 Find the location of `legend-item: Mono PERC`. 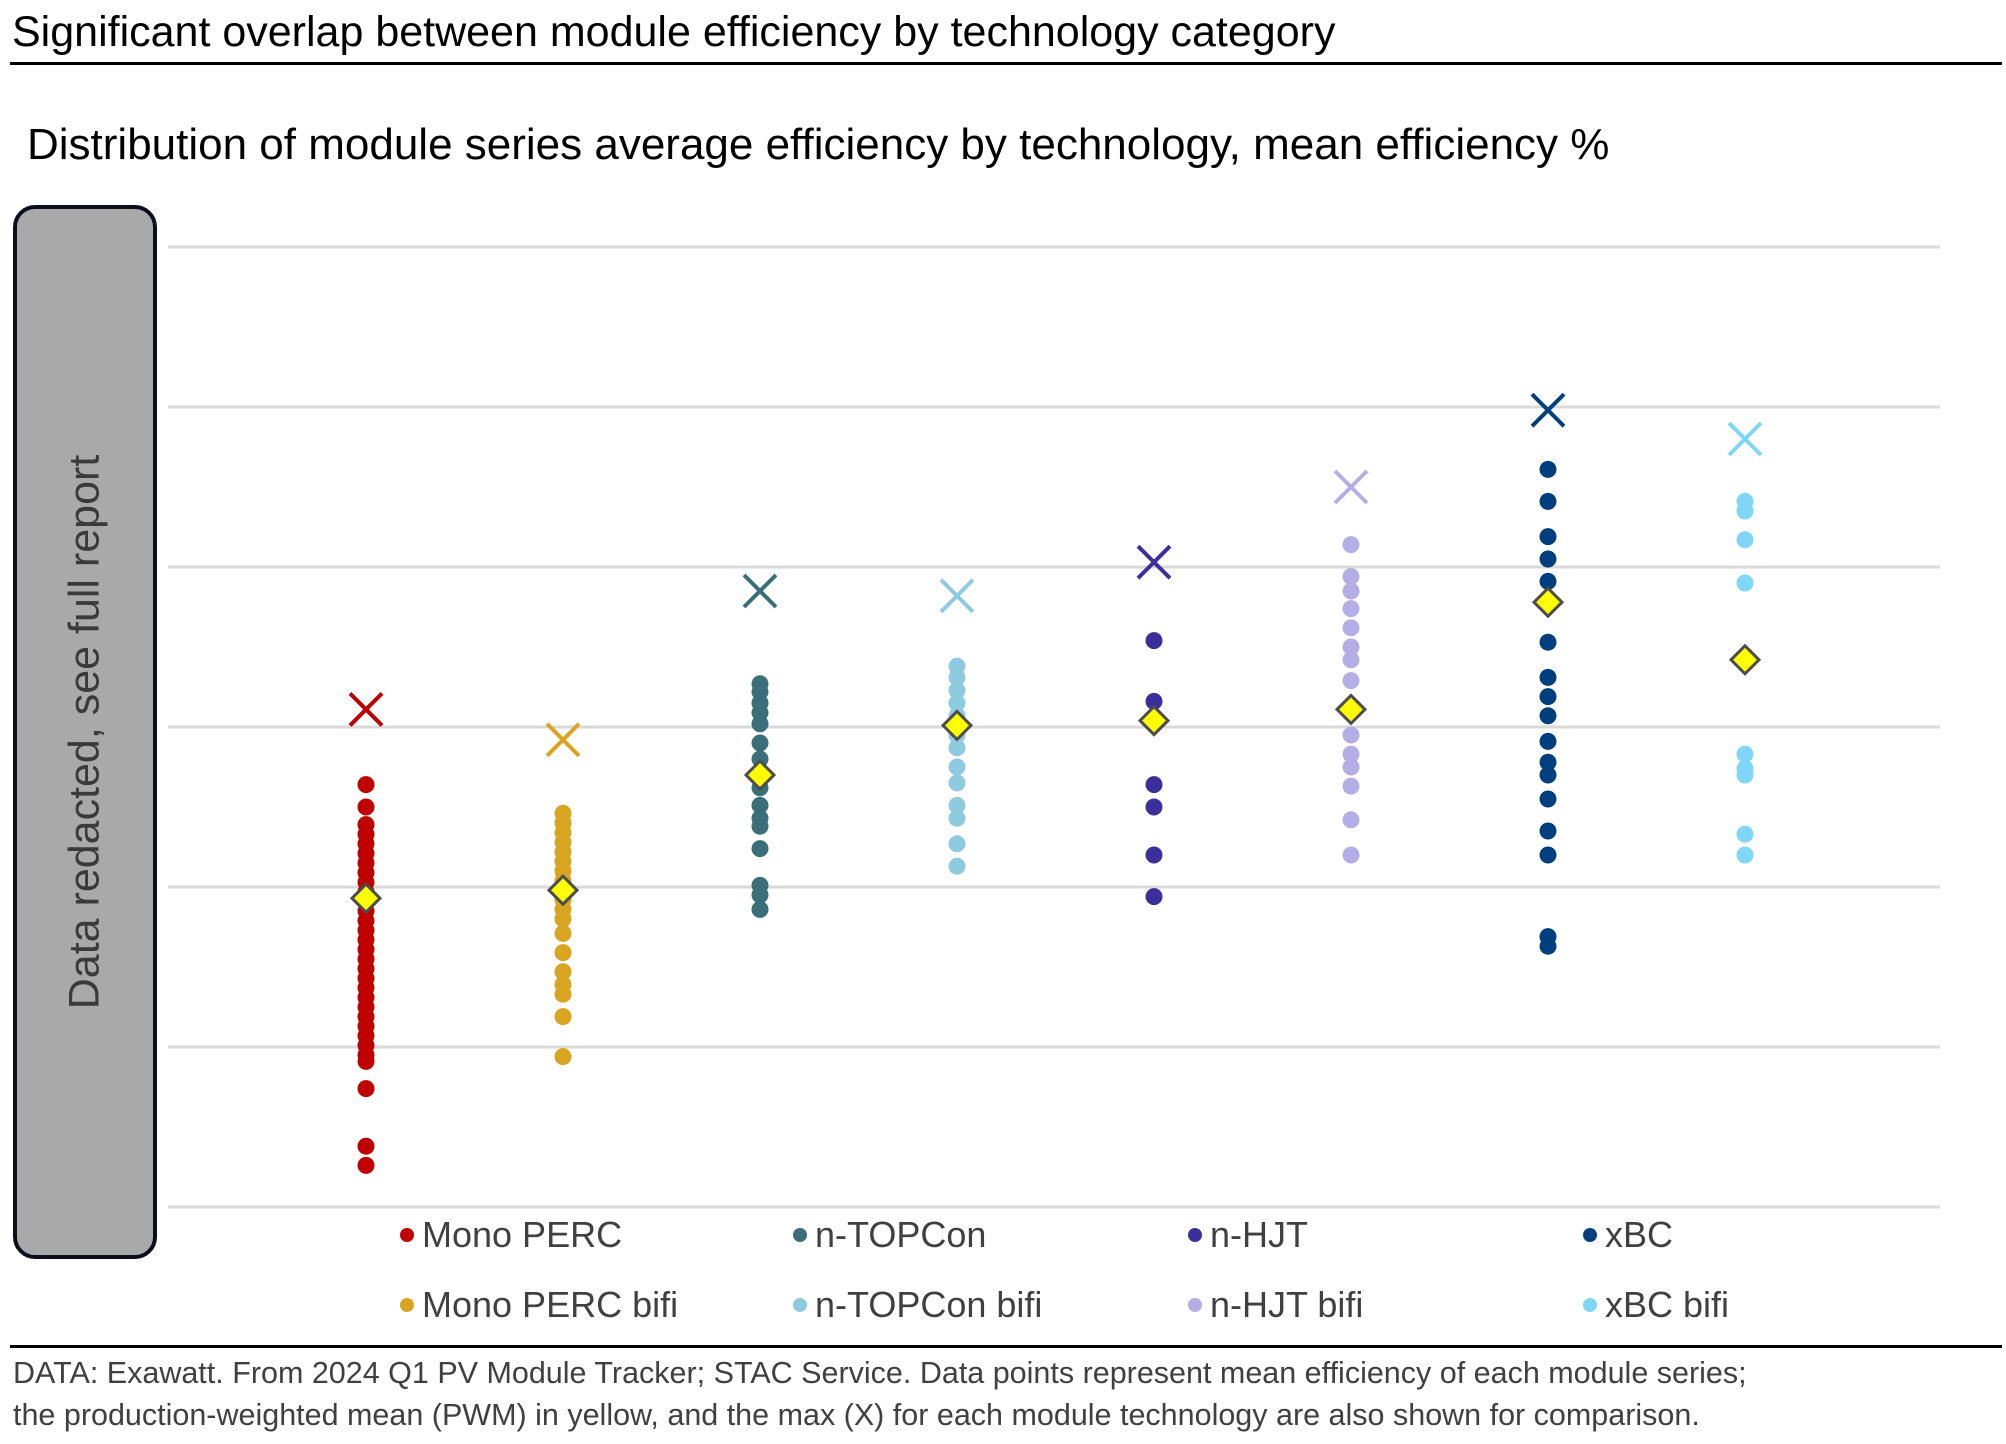

legend-item: Mono PERC is located at coordinates (511, 1235).